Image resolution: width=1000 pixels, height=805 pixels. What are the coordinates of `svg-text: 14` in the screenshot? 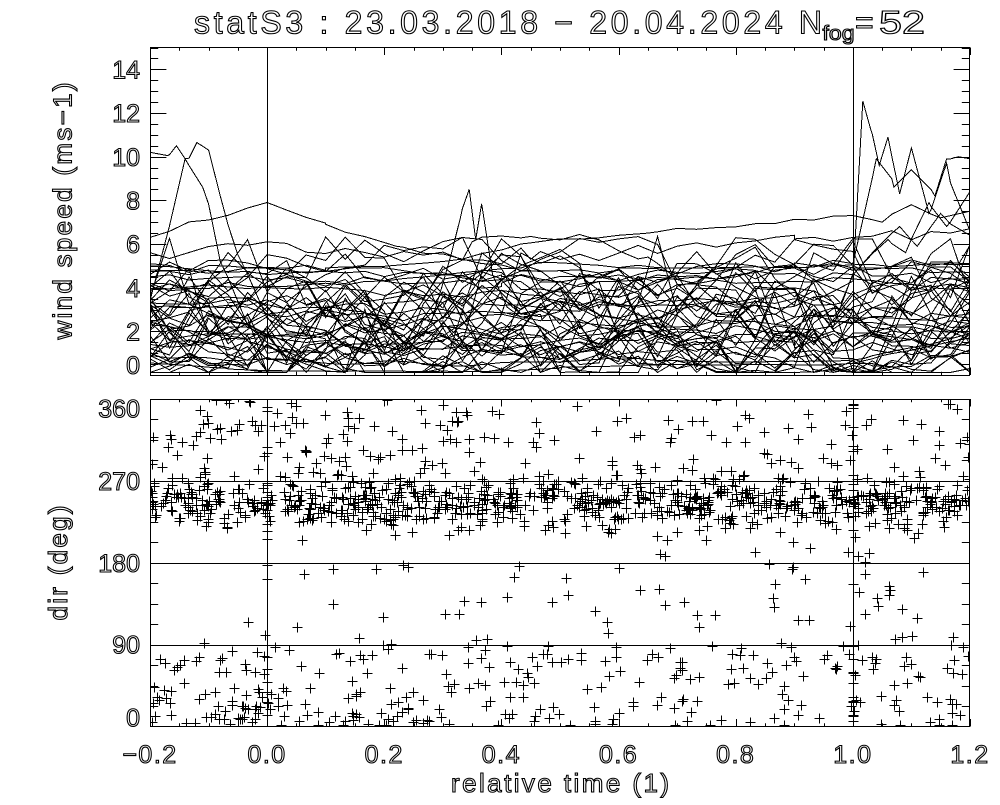 It's located at (126, 70).